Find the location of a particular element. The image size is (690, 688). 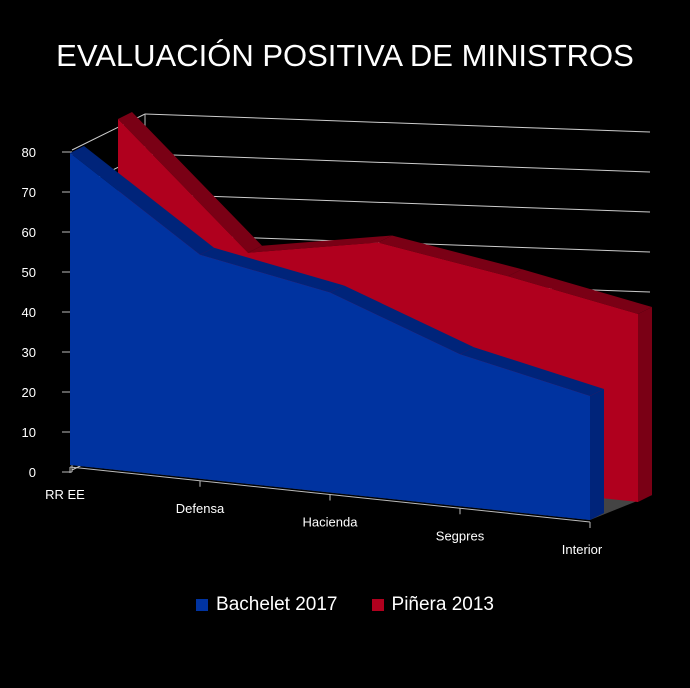

legend-swatch-blue is located at coordinates (202, 605).